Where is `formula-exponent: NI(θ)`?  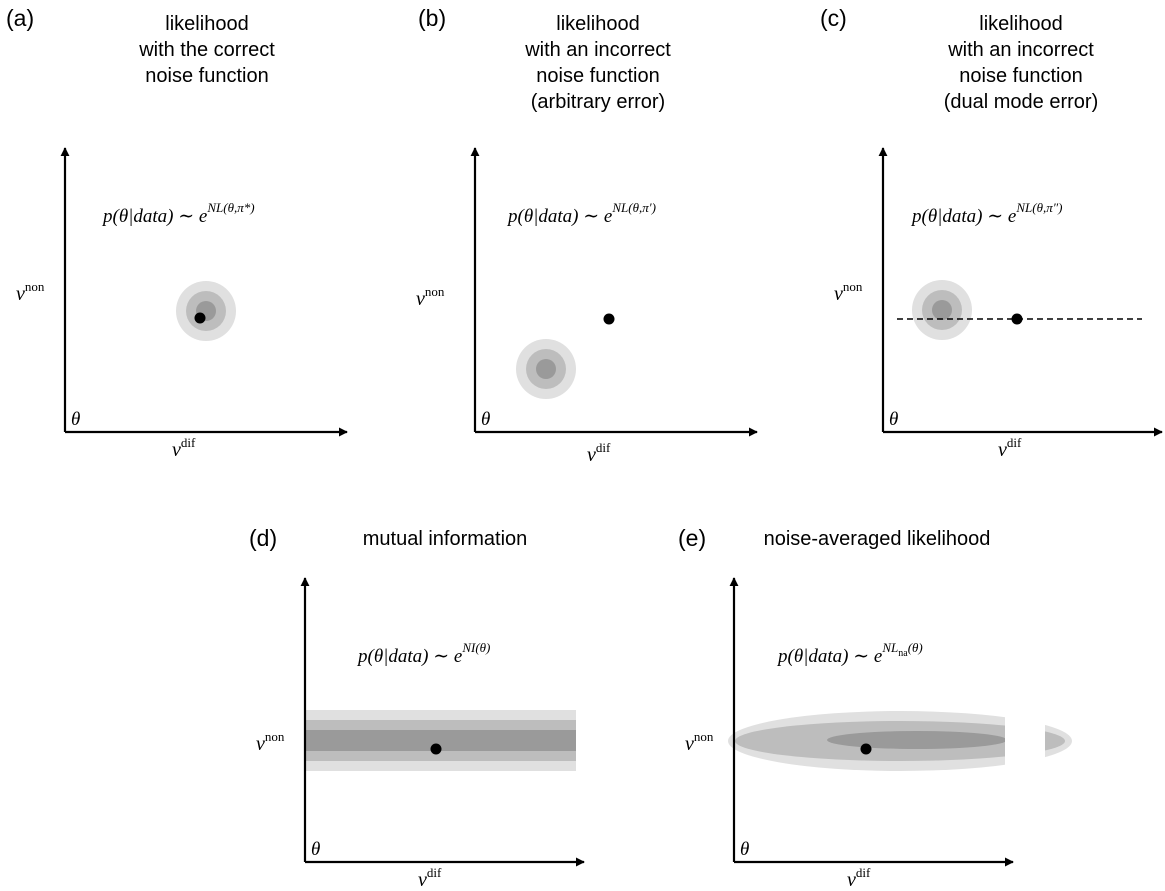 formula-exponent: NI(θ) is located at coordinates (475, 647).